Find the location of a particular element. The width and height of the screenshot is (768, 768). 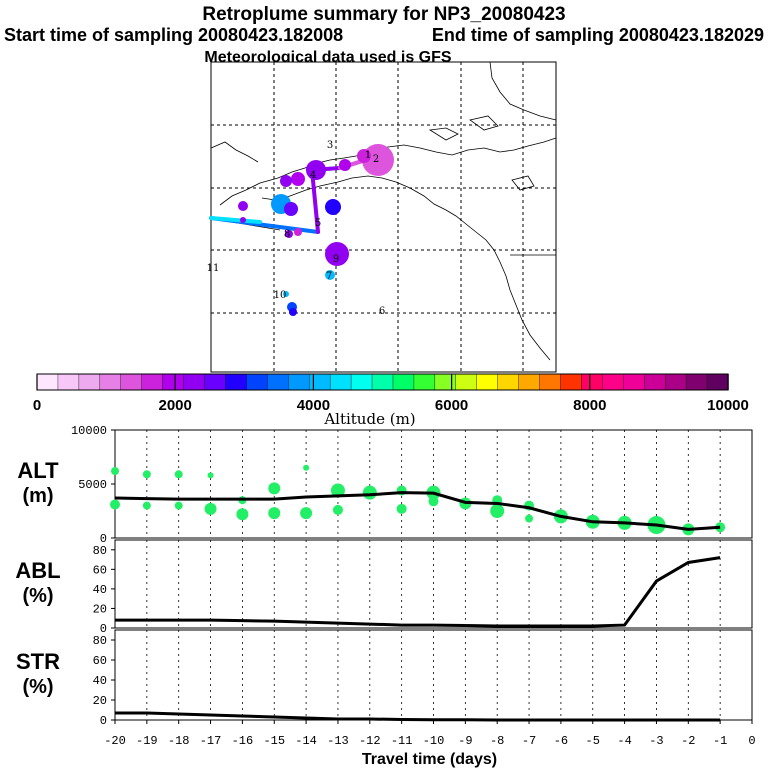

colorbar-tick-label: 8000 is located at coordinates (589, 405).